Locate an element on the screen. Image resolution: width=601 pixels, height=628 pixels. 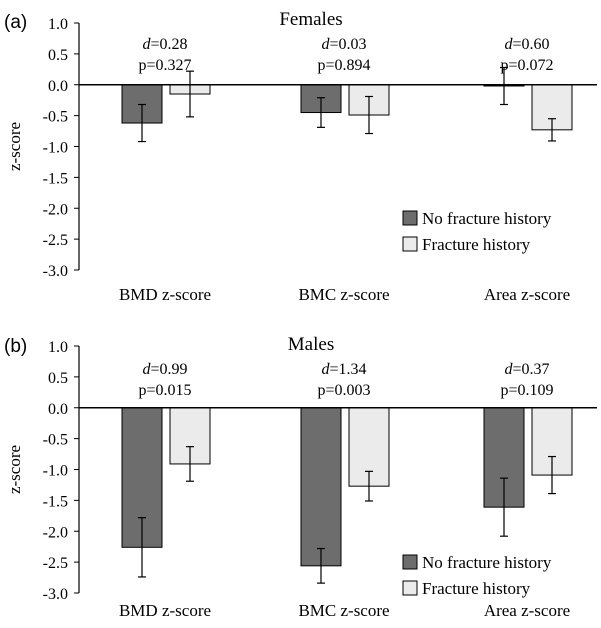
effect-size-label: d=1.34 is located at coordinates (343, 369).